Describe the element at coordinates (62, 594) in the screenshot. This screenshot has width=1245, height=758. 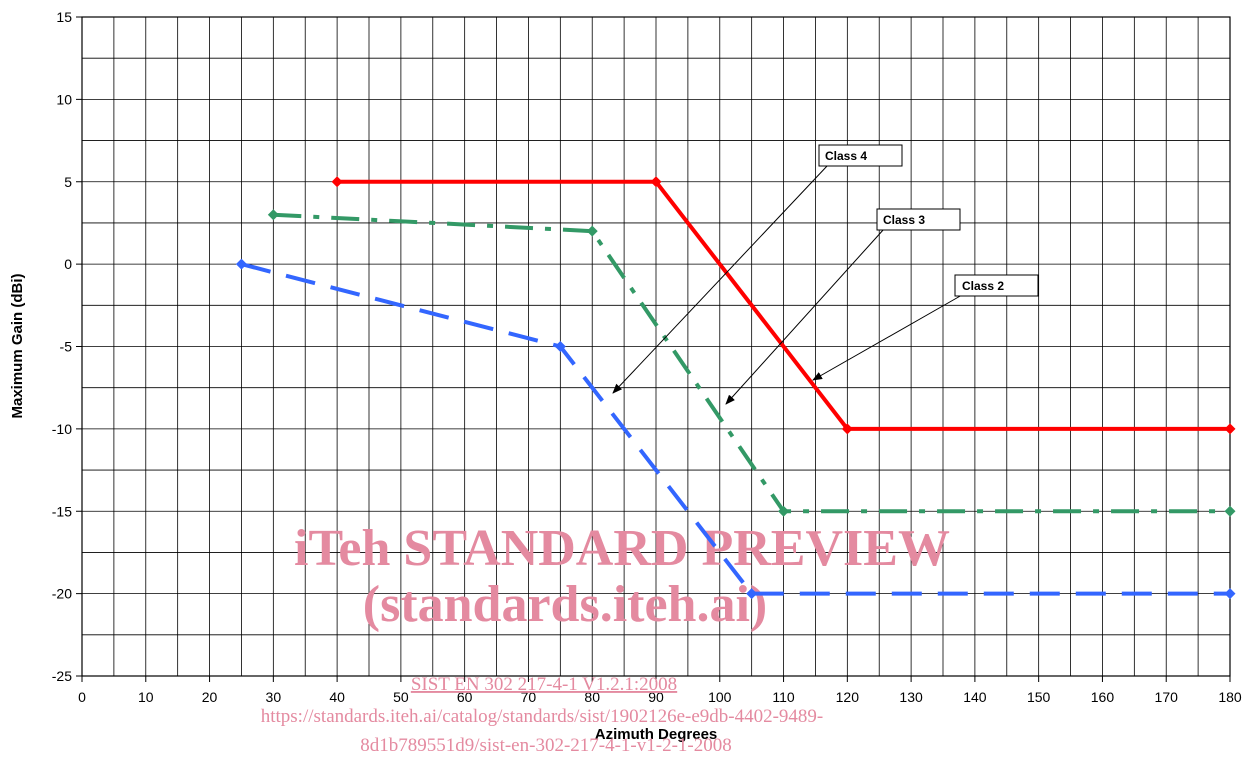
I see `y-tick-label: -20` at that location.